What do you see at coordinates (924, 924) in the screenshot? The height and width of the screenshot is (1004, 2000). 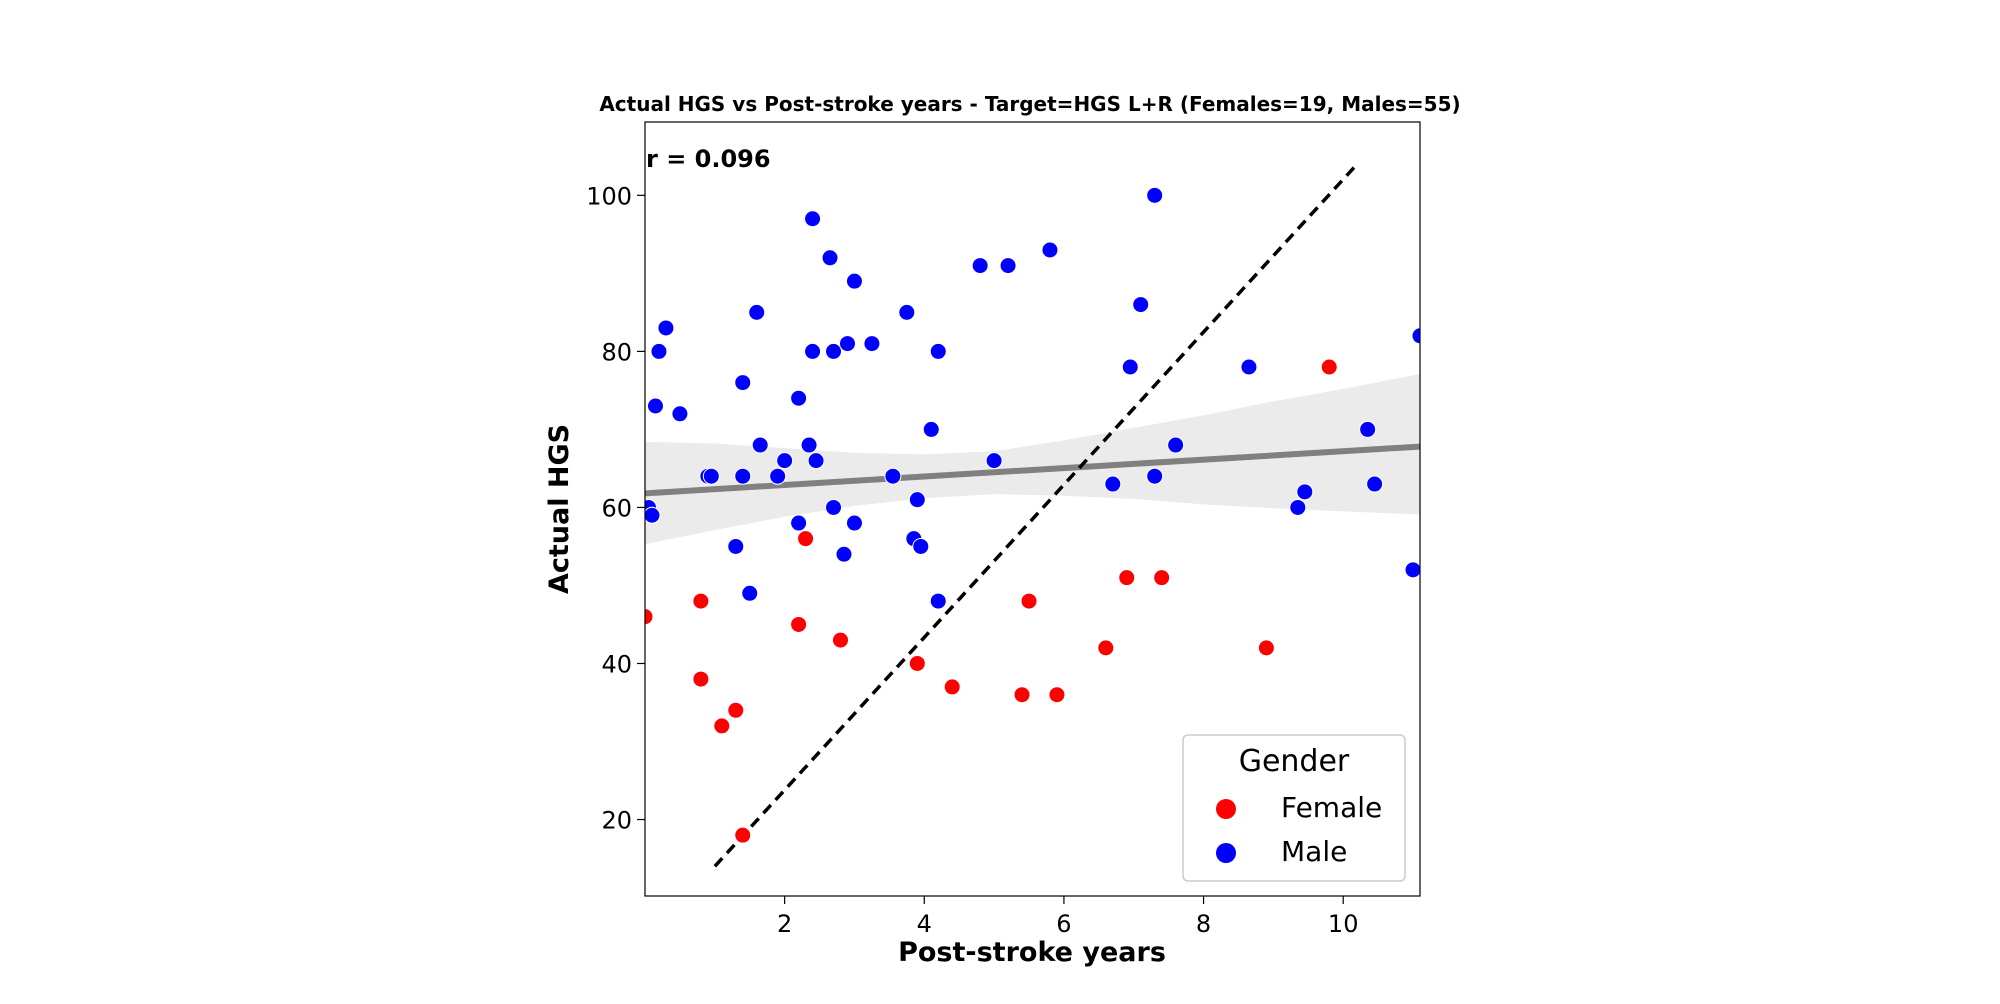 I see `x-tick-label: 4` at bounding box center [924, 924].